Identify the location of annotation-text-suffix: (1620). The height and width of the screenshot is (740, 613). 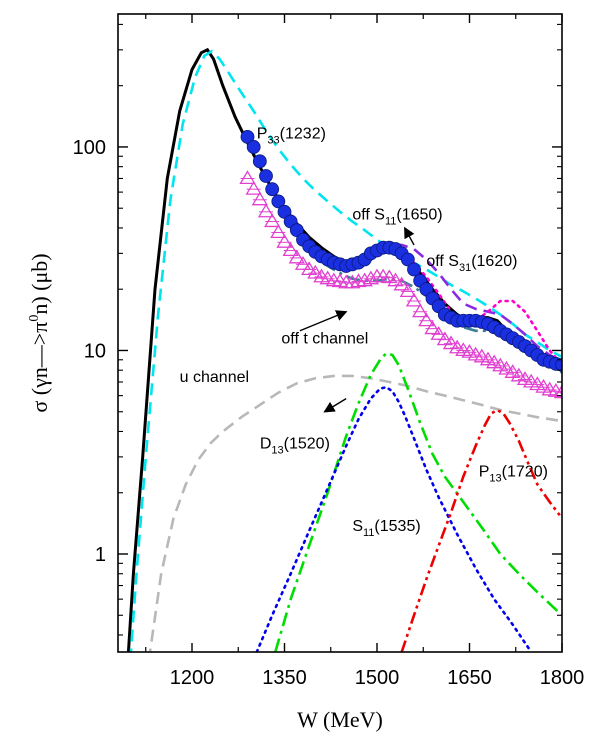
(494, 261).